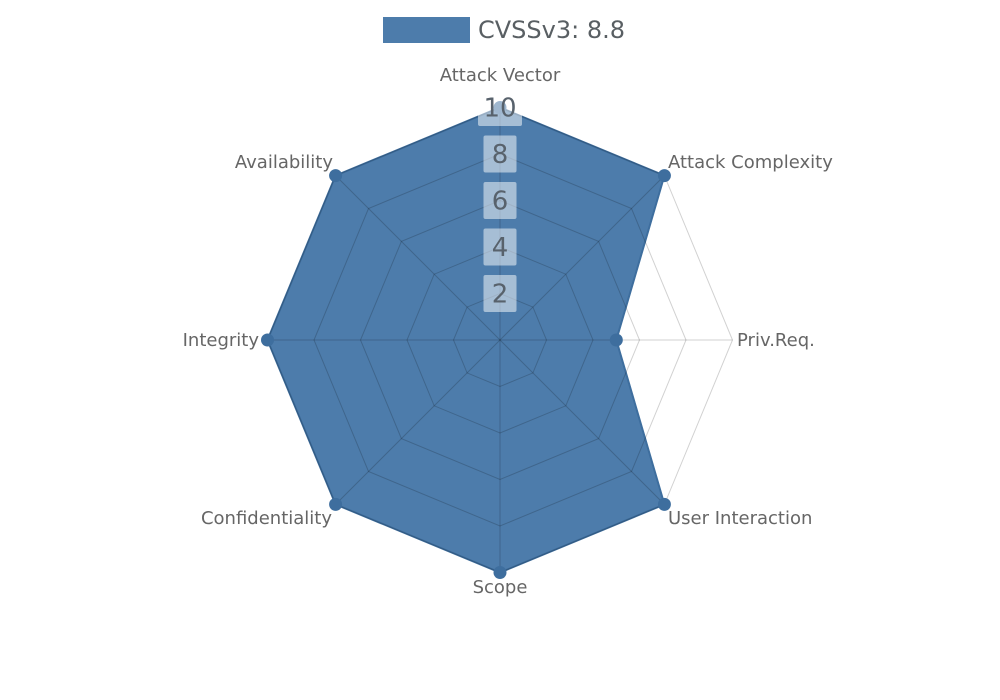  I want to click on axis-label-attack-vector: Attack Vector, so click(500, 75).